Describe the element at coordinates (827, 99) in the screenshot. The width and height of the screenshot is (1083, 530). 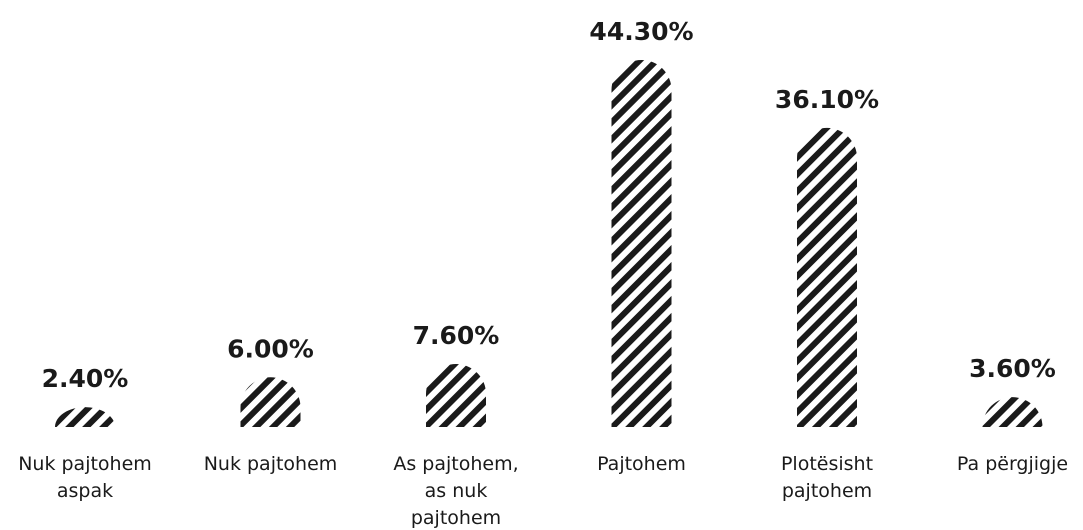
I see `value-label: 36.10%` at that location.